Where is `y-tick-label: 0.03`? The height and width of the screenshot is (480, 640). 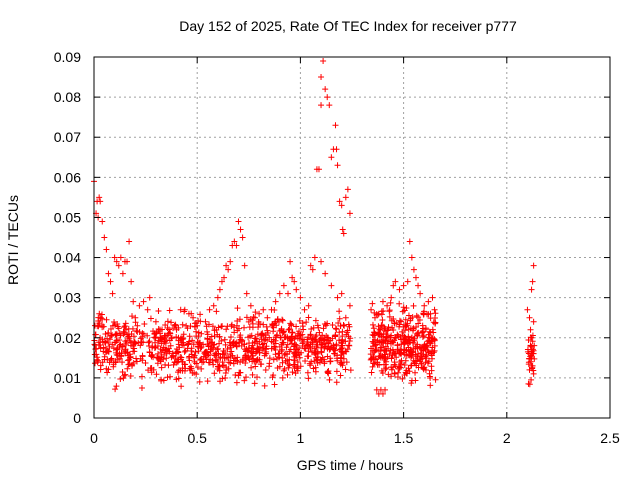 y-tick-label: 0.03 is located at coordinates (67, 298).